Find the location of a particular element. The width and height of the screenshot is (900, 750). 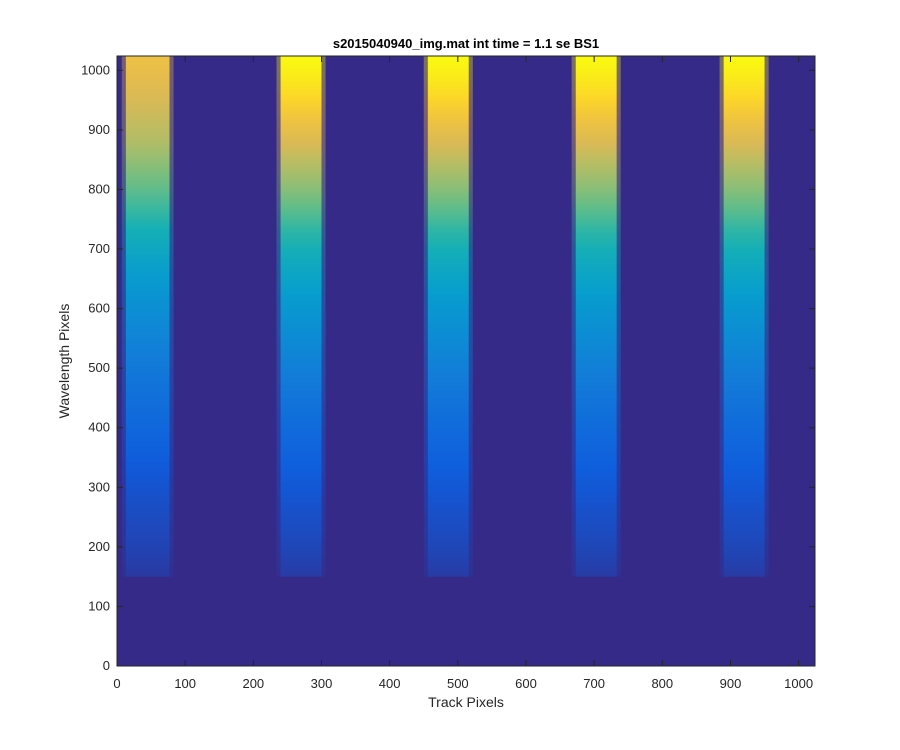

y-tick-label: 300 is located at coordinates (99, 486).